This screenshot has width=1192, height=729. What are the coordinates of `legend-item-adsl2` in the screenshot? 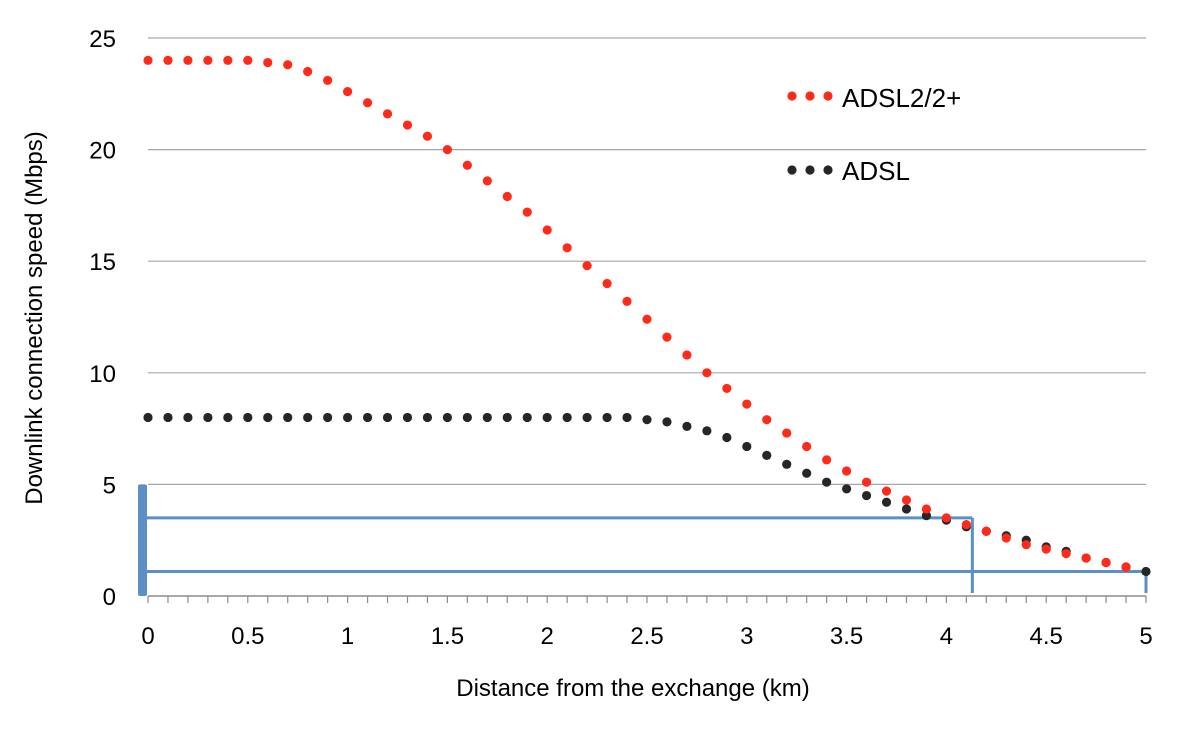 It's located at (810, 96).